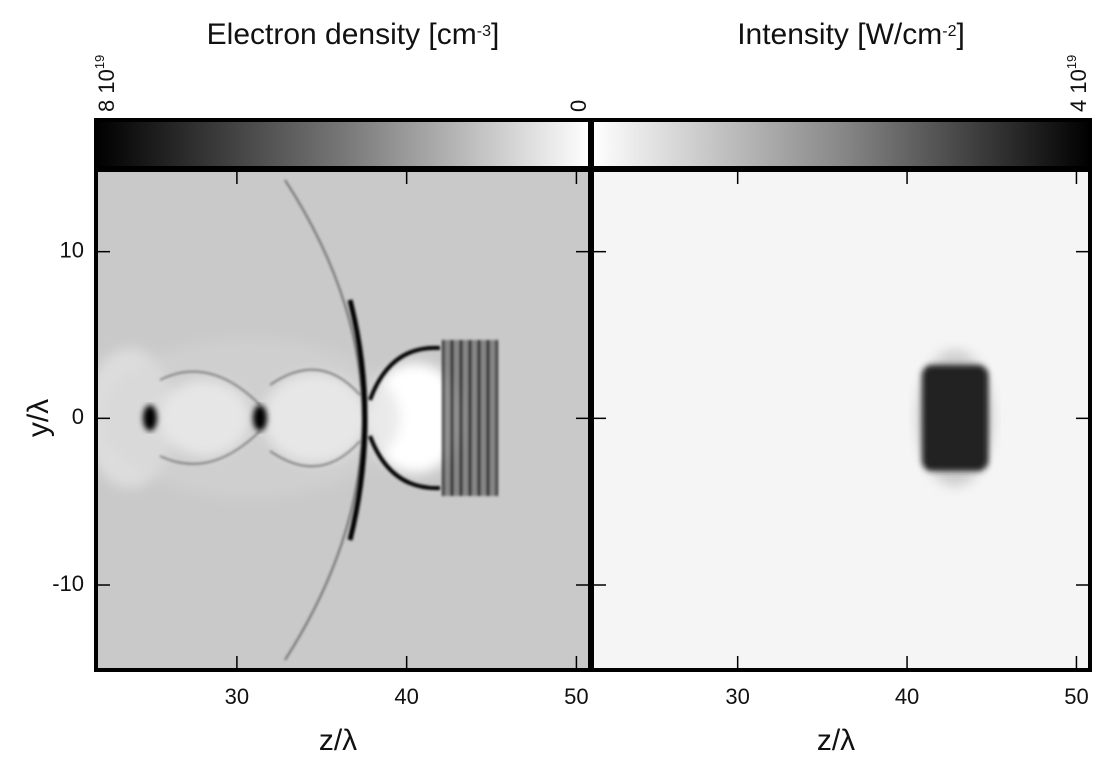  I want to click on colorbar-tick-label: 0, so click(578, 106).